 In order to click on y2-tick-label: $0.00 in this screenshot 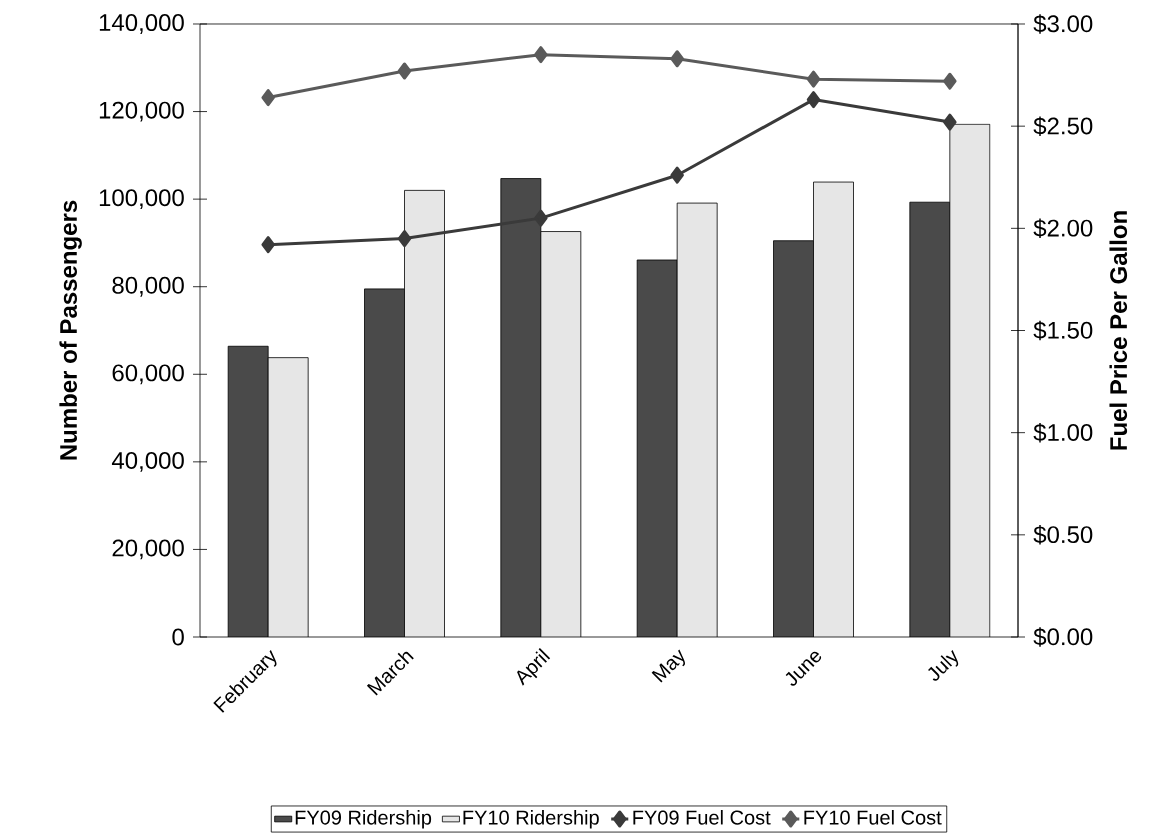, I will do `click(1063, 637)`.